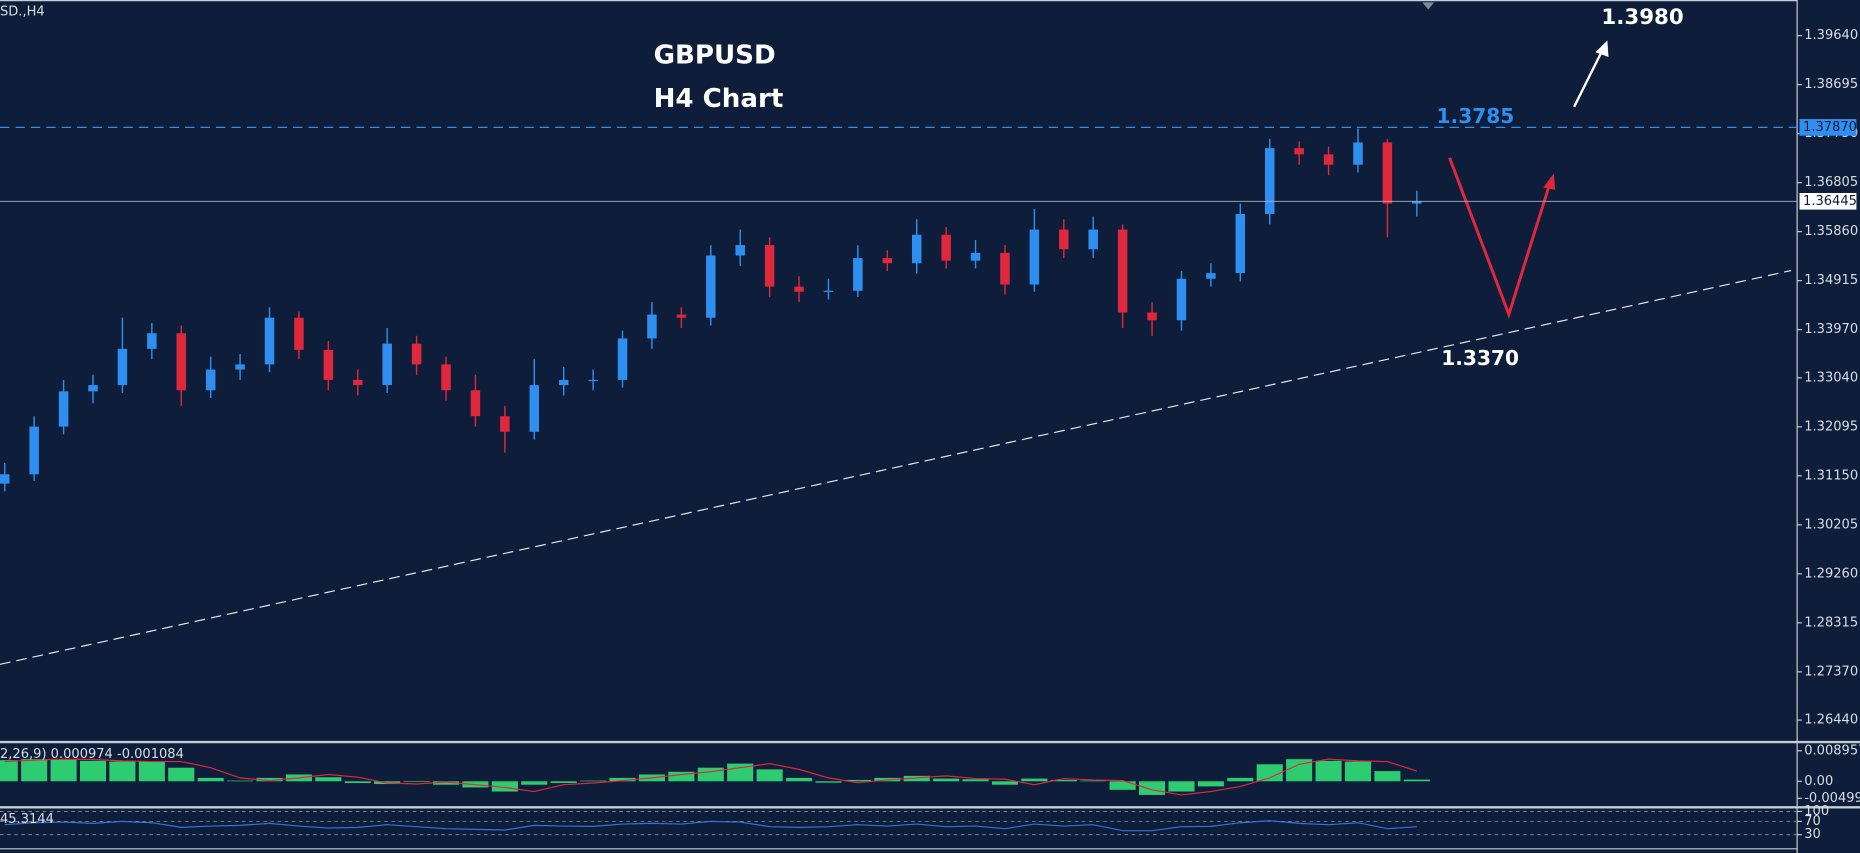 The image size is (1860, 853). I want to click on oscillator-label: 45.3144, so click(27, 819).